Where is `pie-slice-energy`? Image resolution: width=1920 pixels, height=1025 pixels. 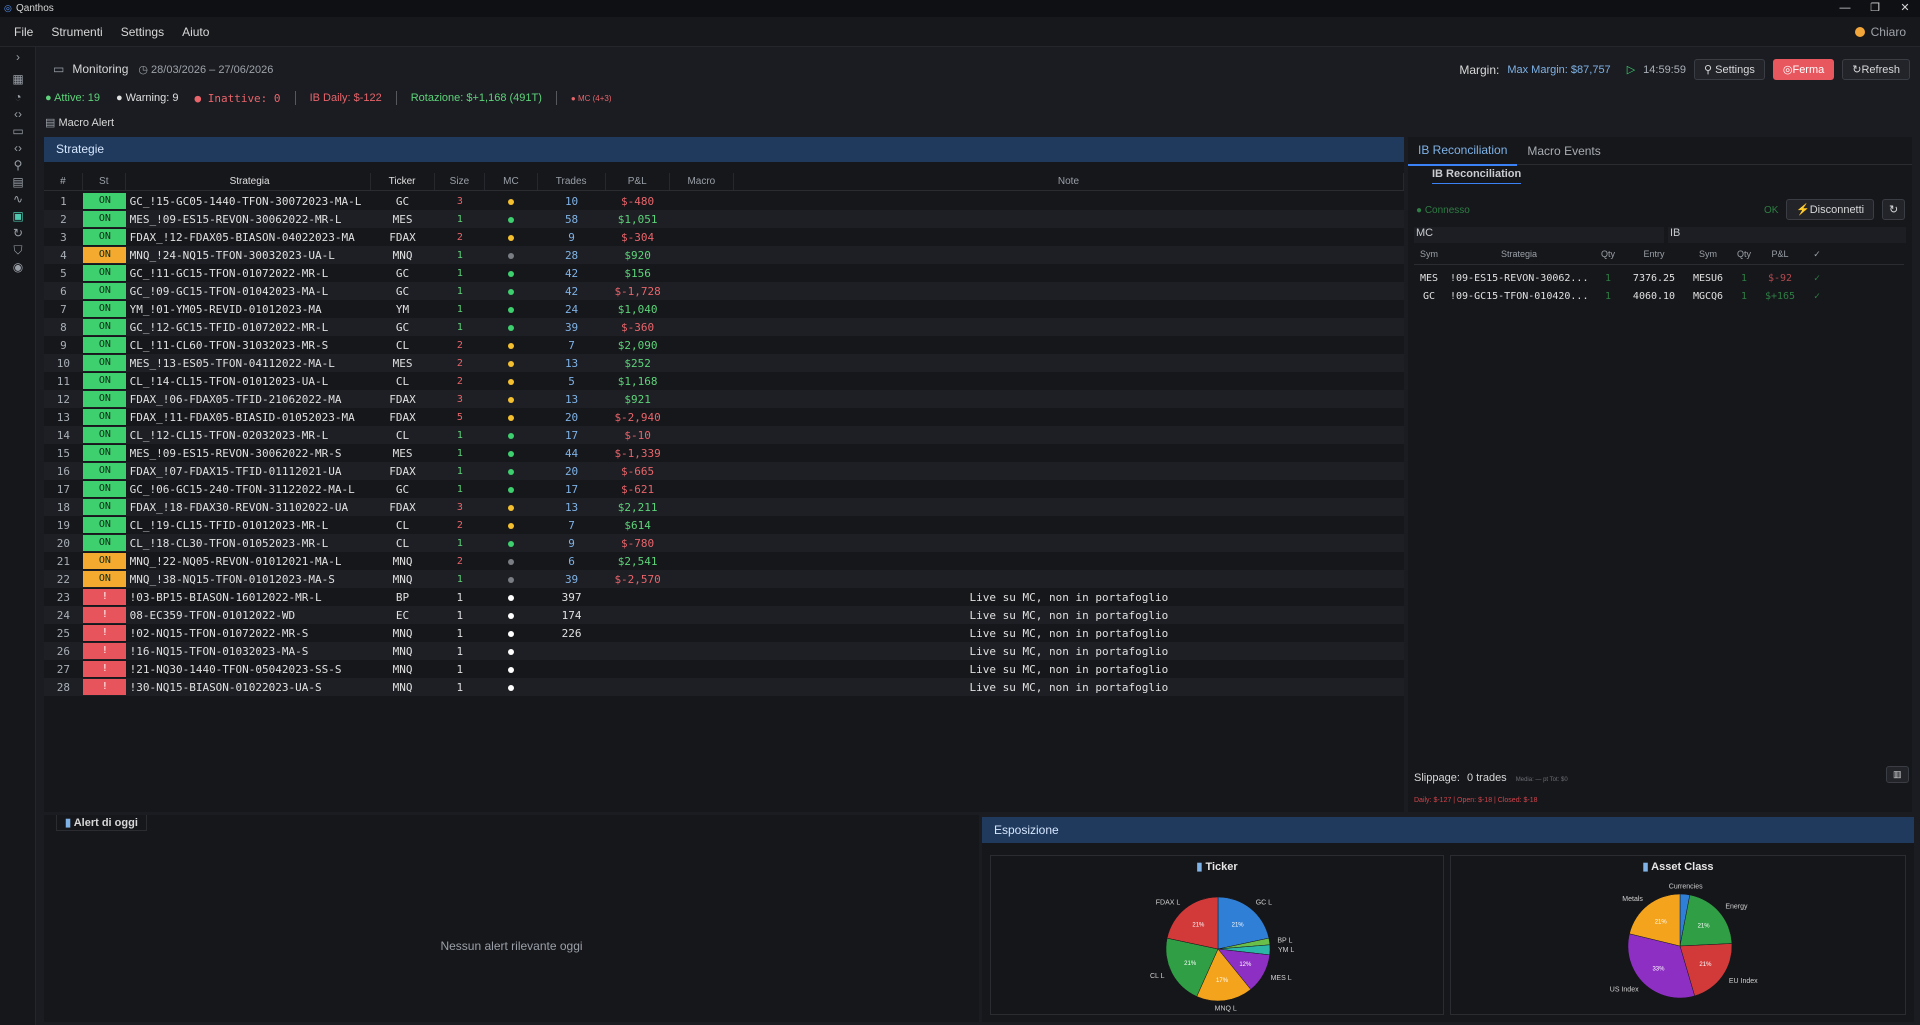
pie-slice-energy is located at coordinates (1706, 920).